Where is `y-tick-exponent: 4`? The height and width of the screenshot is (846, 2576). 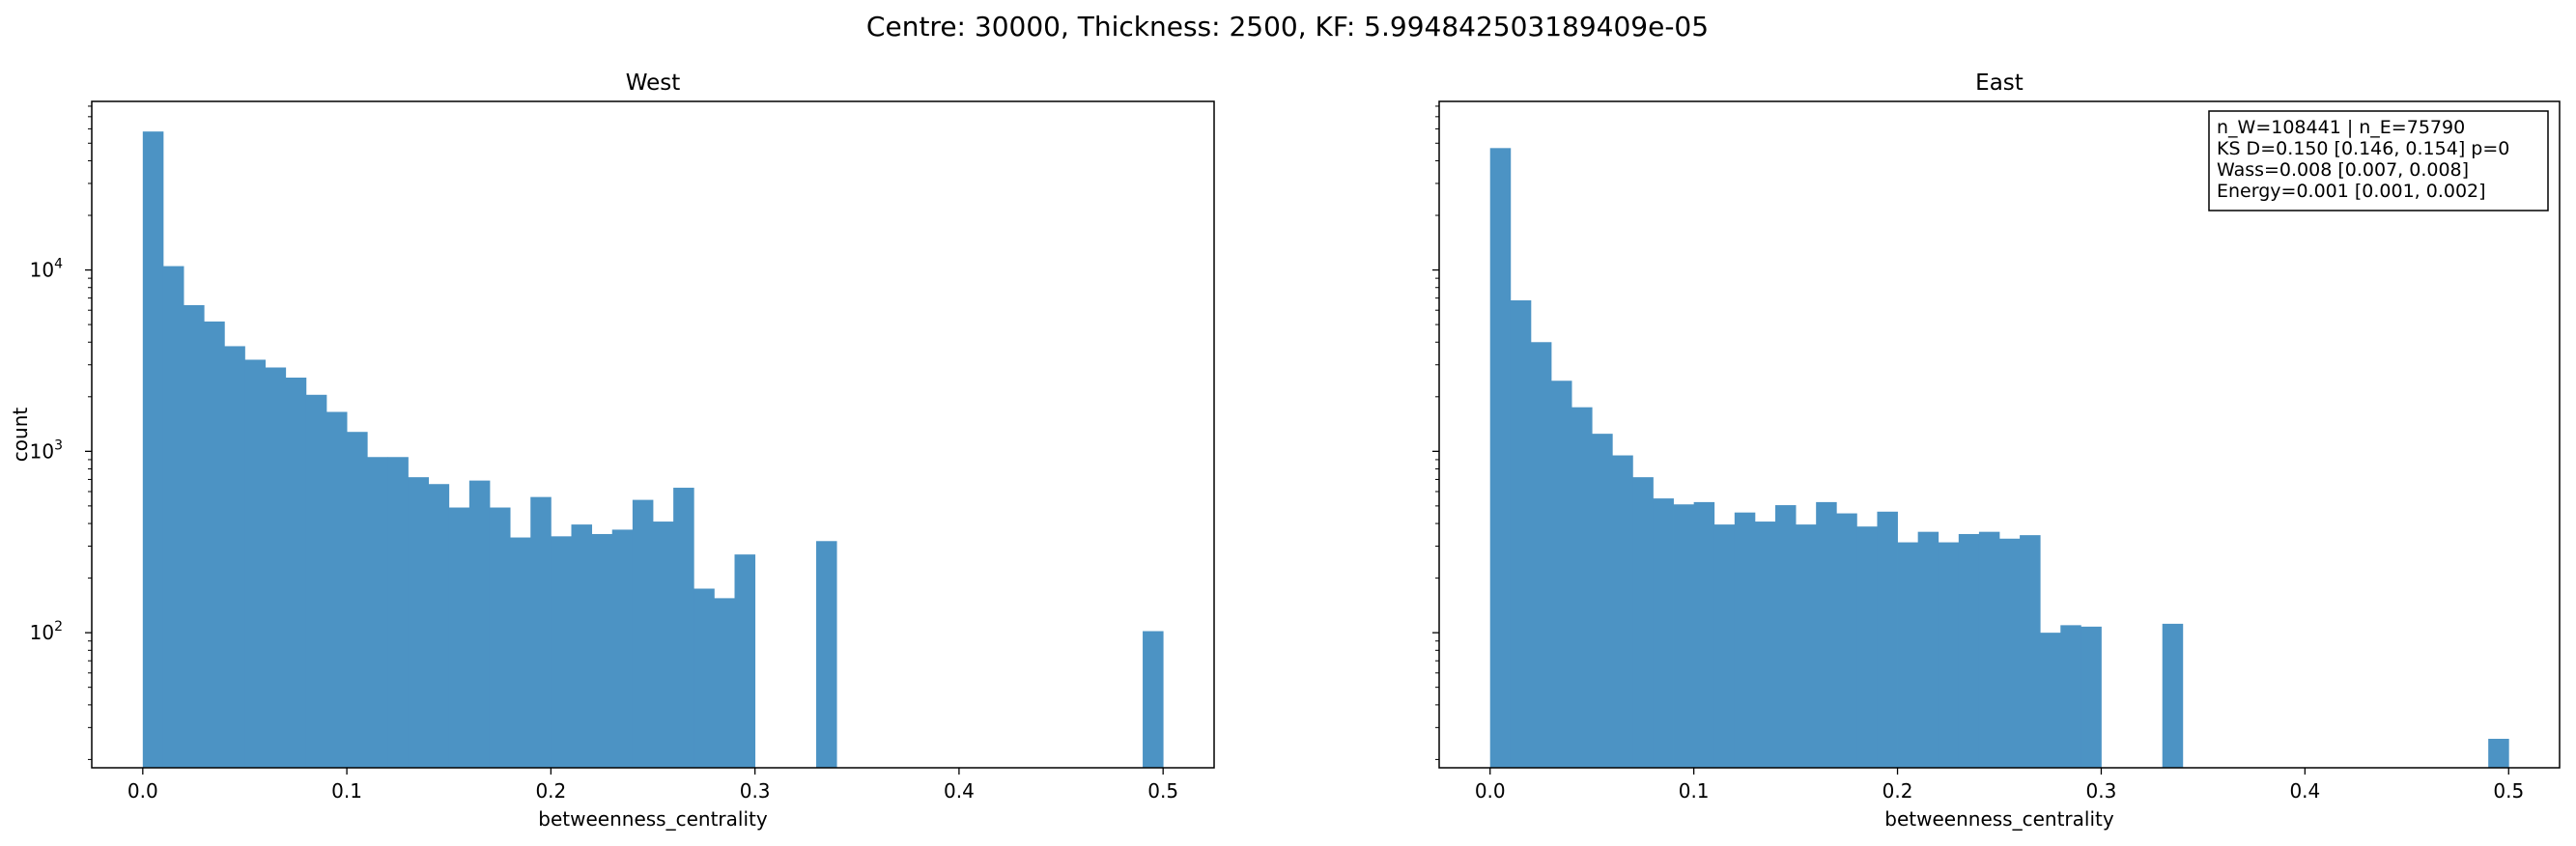
y-tick-exponent: 4 is located at coordinates (58, 264).